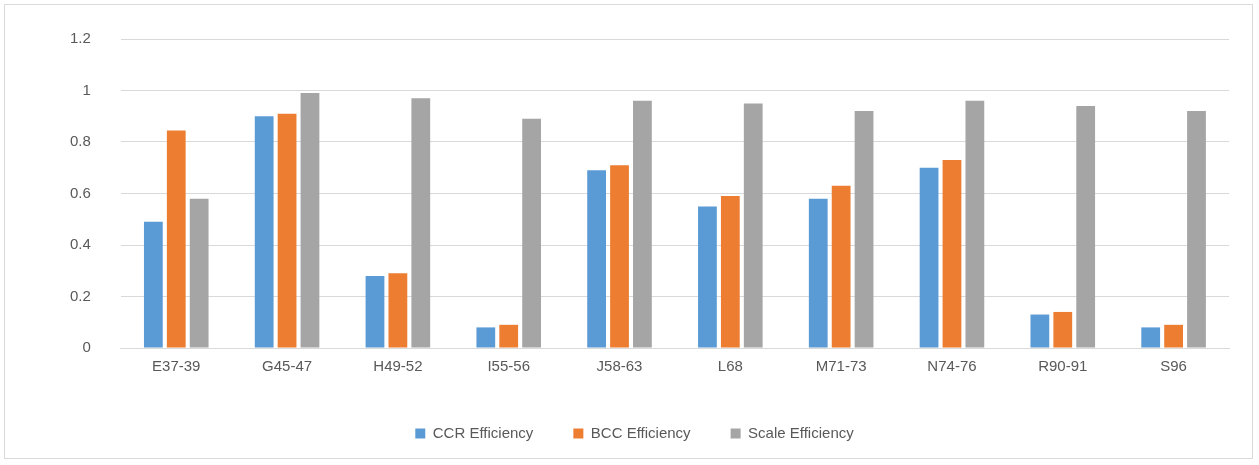 The image size is (1259, 465). What do you see at coordinates (80, 141) in the screenshot?
I see `y-tick-label: 0.8` at bounding box center [80, 141].